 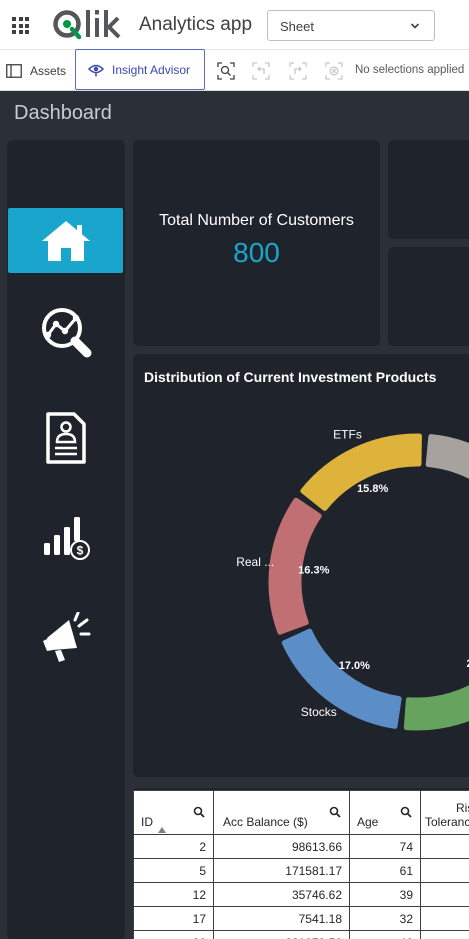 I want to click on insight-advisor-label: Insight Advisor, so click(x=151, y=69).